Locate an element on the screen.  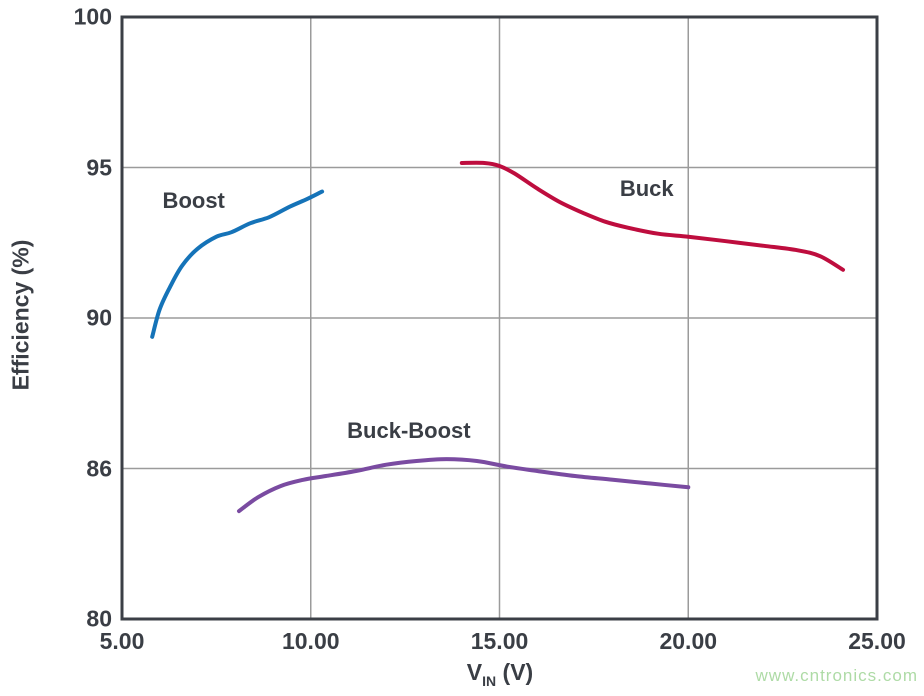
y-tick-label: 86 is located at coordinates (99, 468).